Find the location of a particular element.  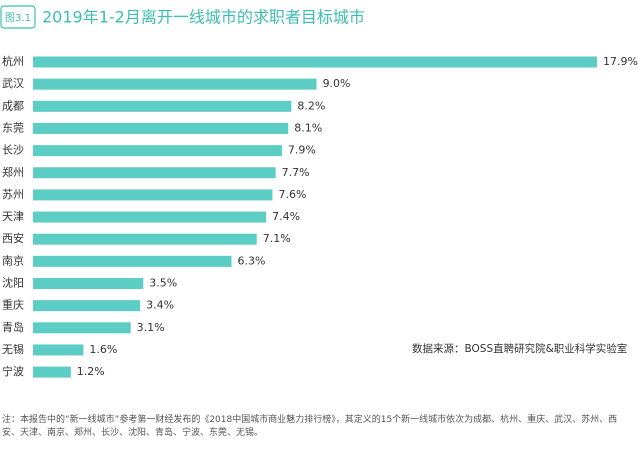

y-tick-label: 重庆 is located at coordinates (13, 305).